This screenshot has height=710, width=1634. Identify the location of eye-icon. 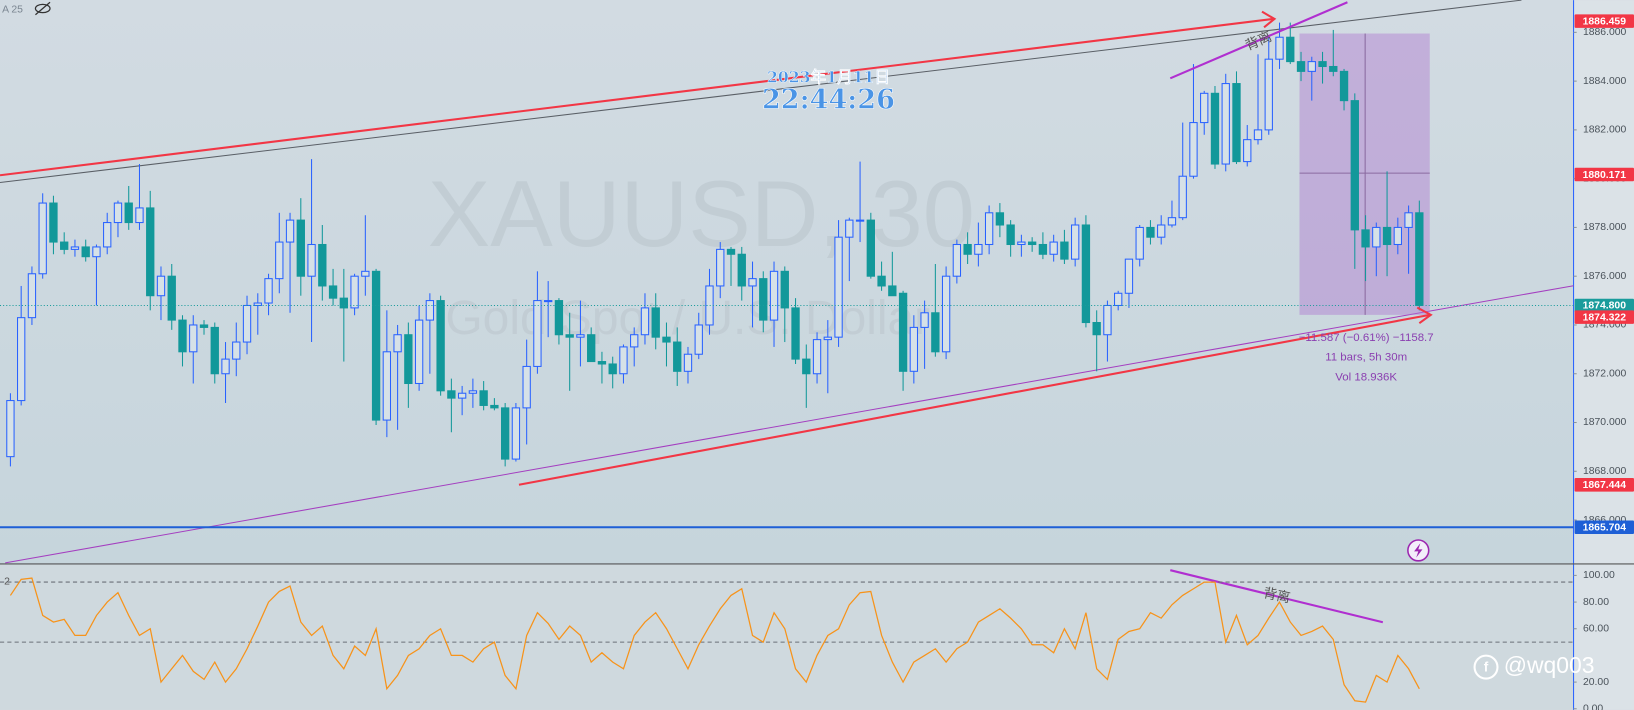
(42, 8).